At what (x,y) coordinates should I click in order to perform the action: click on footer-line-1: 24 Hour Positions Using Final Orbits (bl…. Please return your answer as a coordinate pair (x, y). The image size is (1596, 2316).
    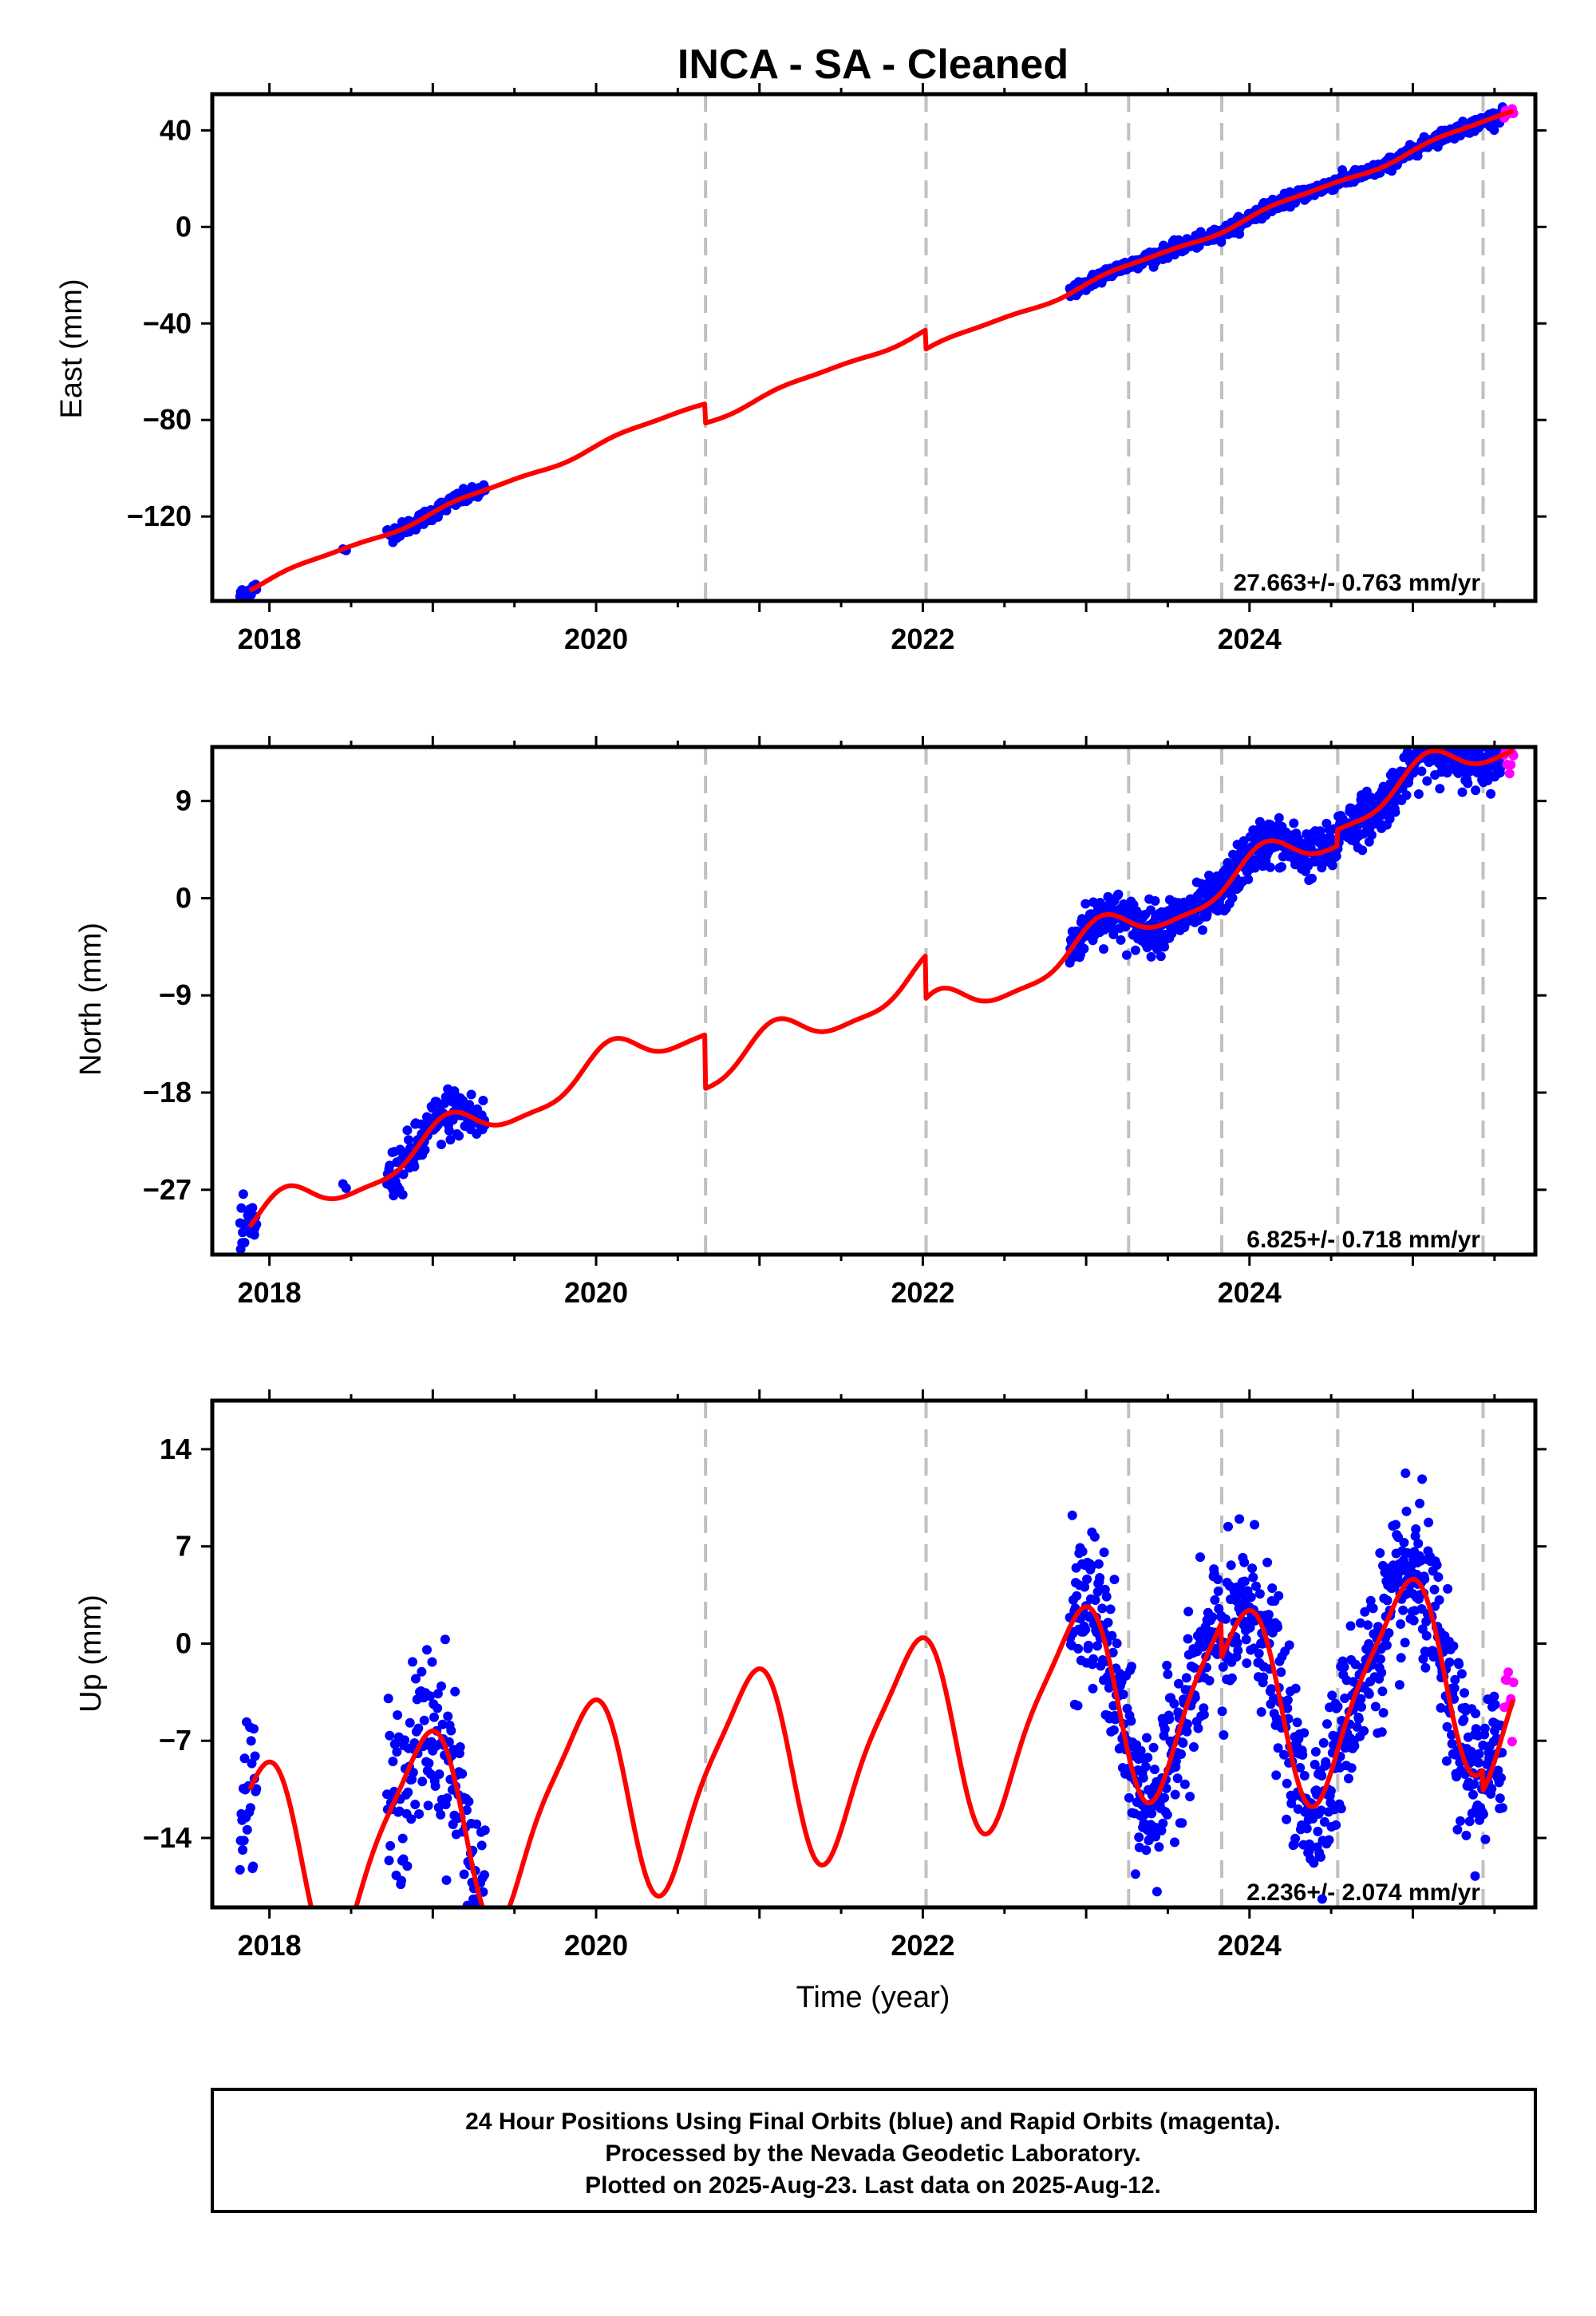
    Looking at the image, I should click on (873, 2122).